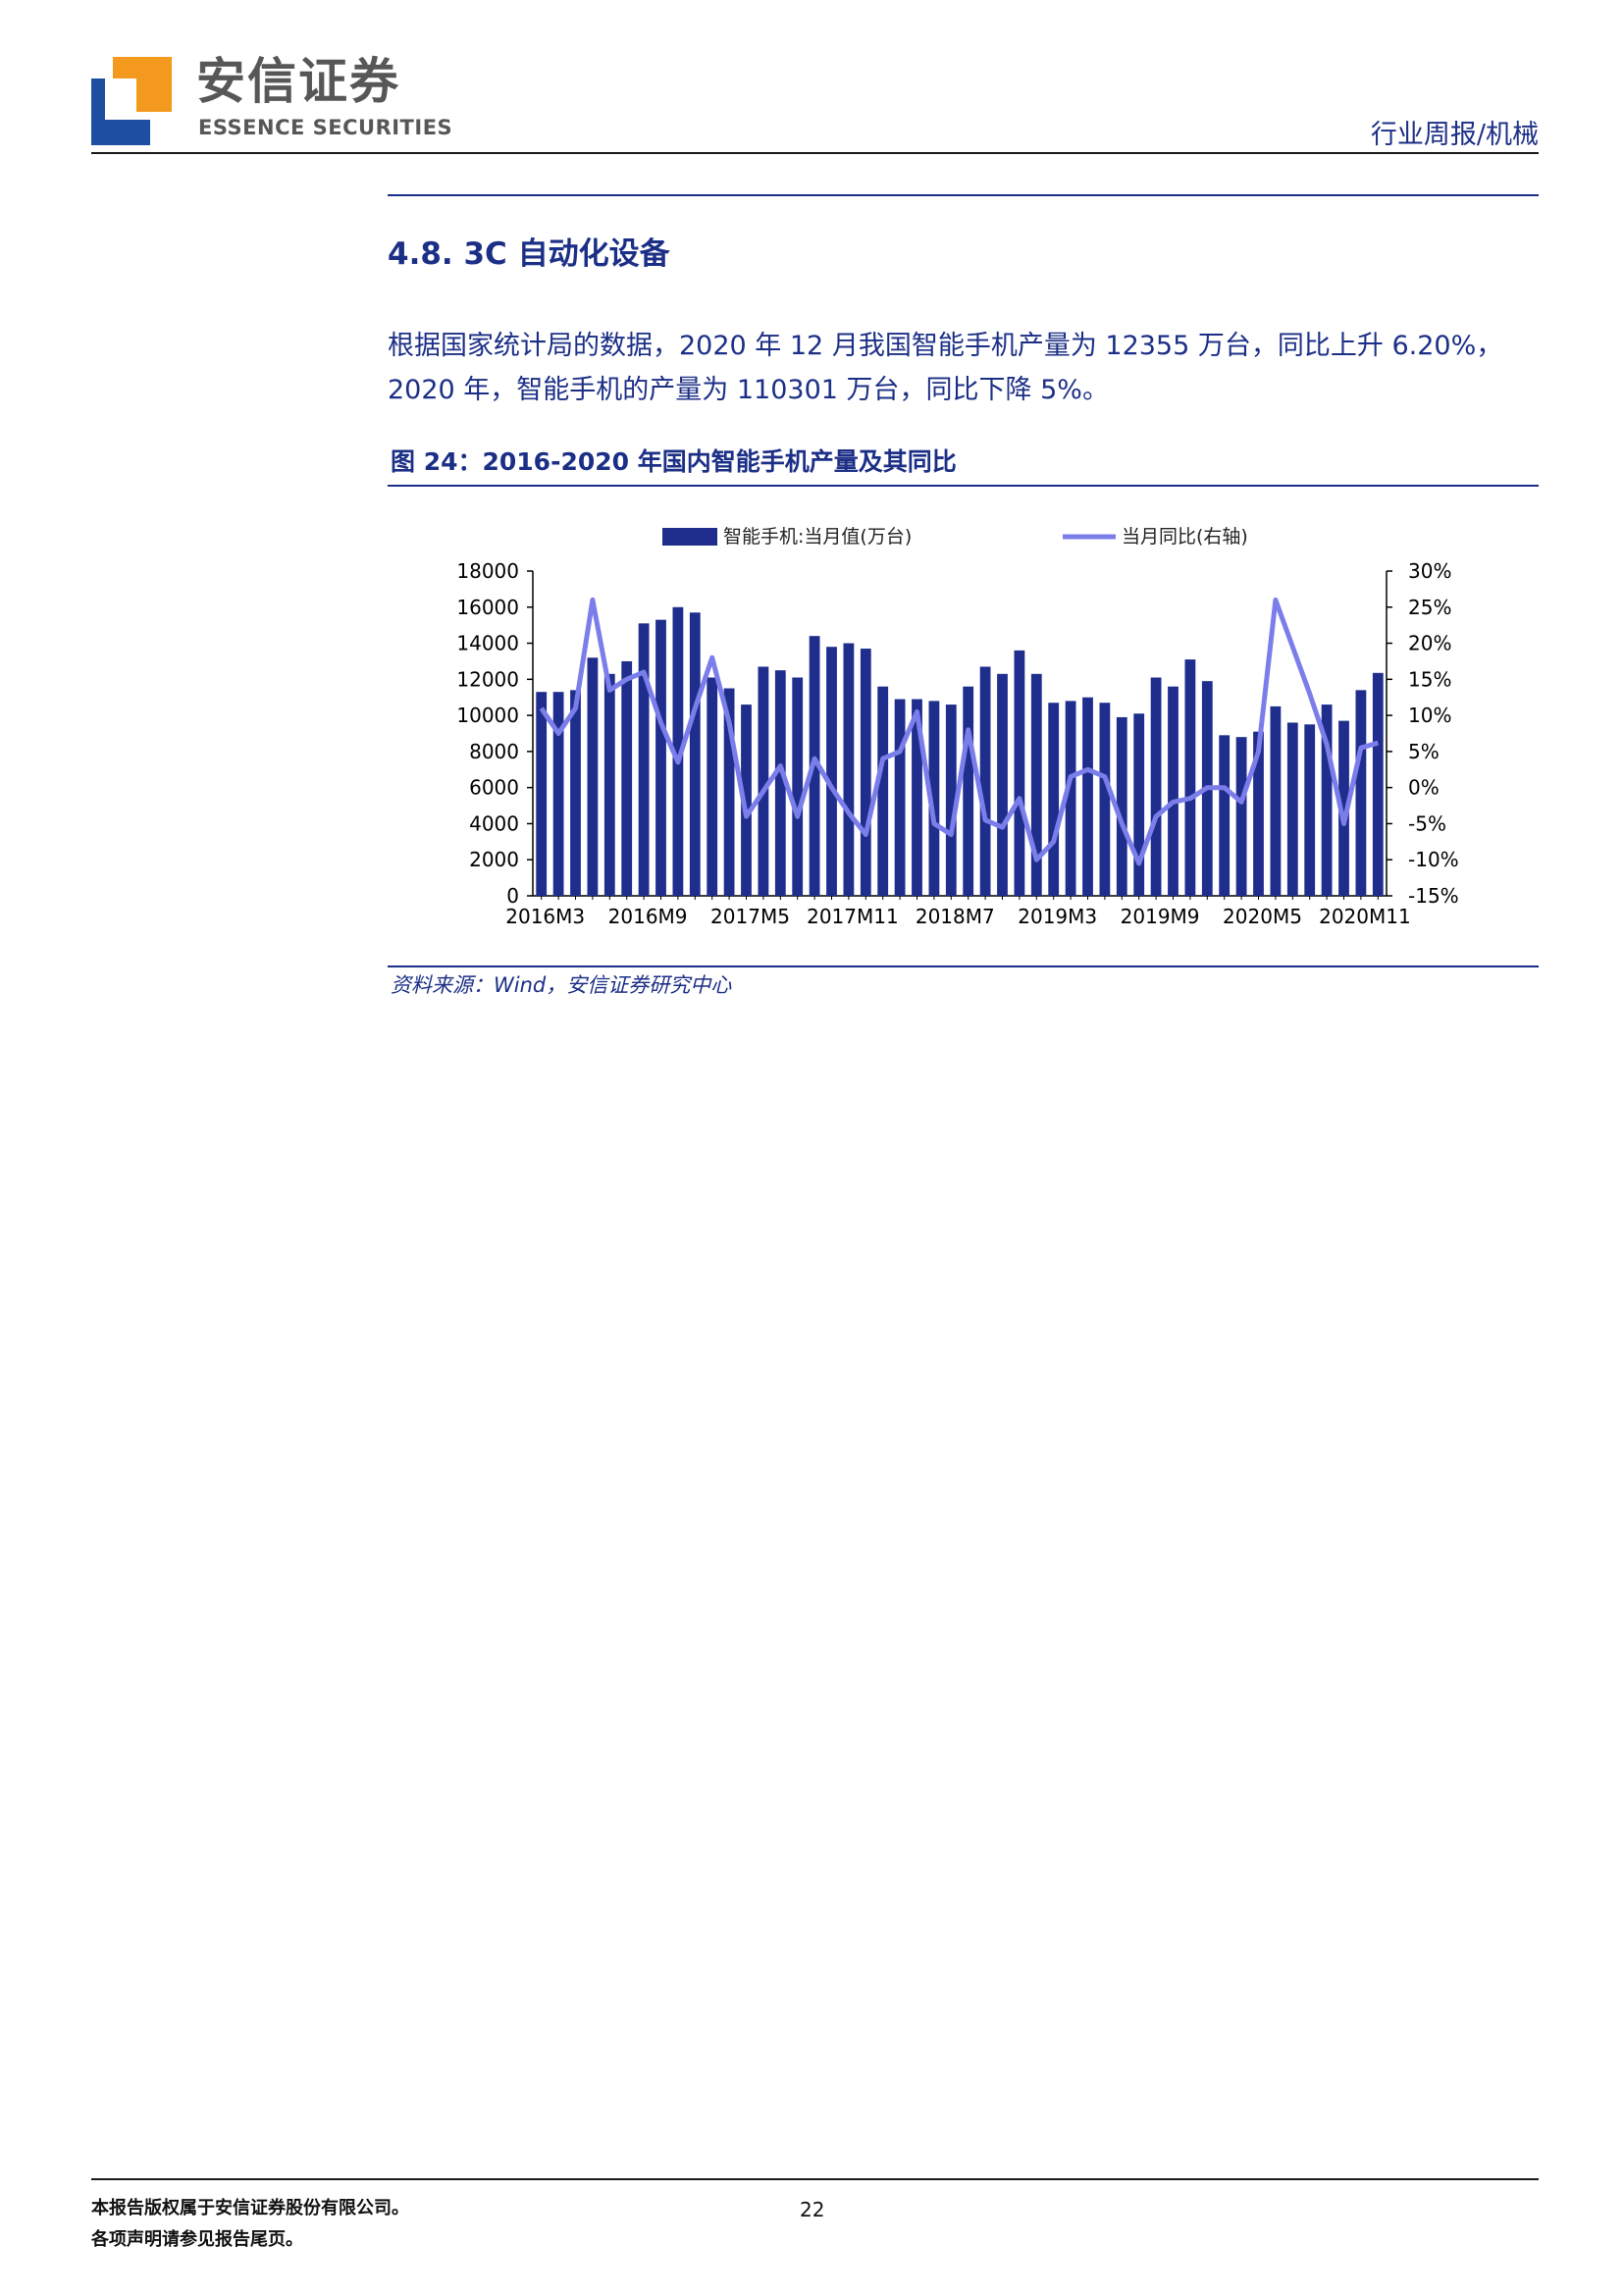  What do you see at coordinates (487, 715) in the screenshot?
I see `left-tick-label: 10000` at bounding box center [487, 715].